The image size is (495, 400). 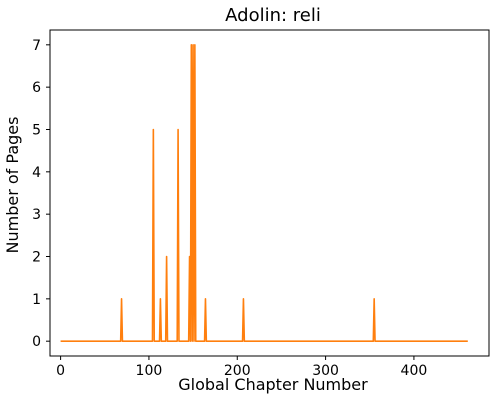 What do you see at coordinates (12, 185) in the screenshot?
I see `y-axis-label: Number of Pages` at bounding box center [12, 185].